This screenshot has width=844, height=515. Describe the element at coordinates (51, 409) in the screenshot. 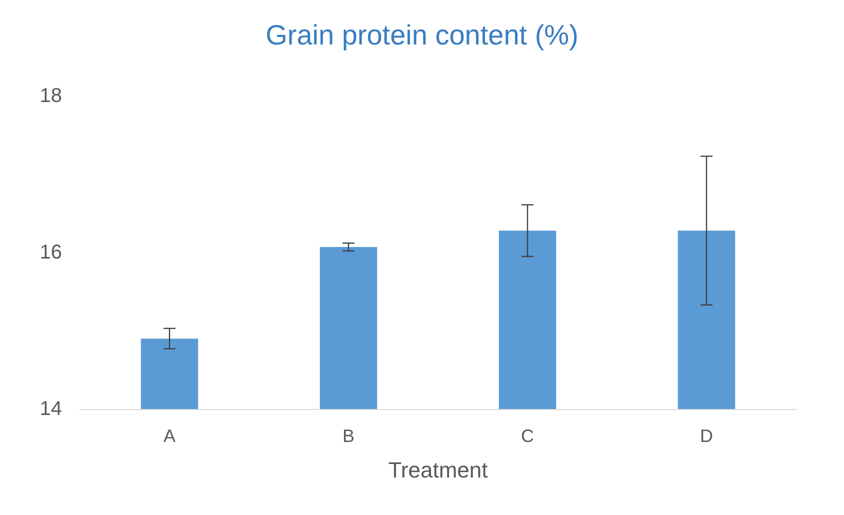

I see `y-tick-label: 14` at that location.